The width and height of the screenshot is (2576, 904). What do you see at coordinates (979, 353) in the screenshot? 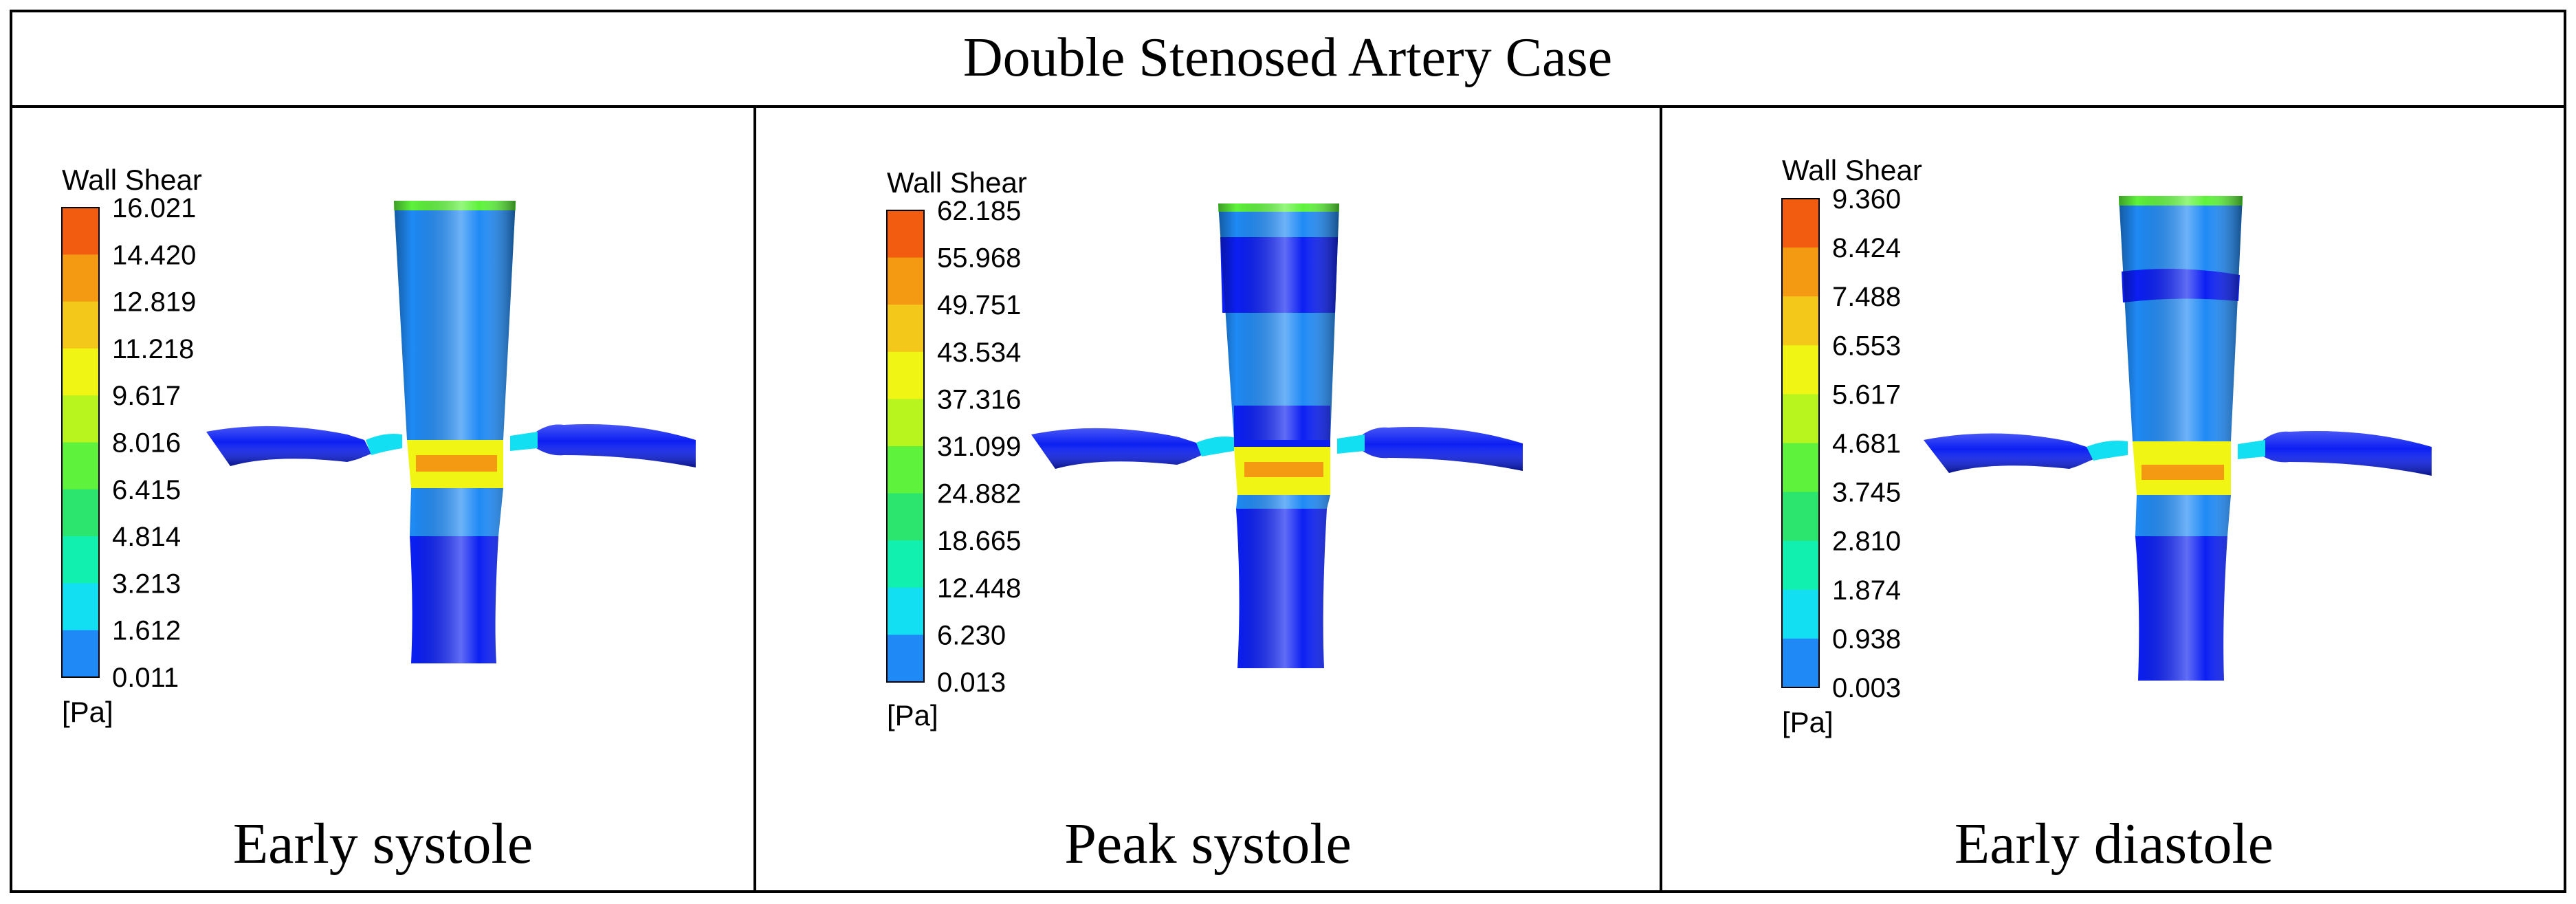
I see `legend-tick-label: 43.534` at bounding box center [979, 353].